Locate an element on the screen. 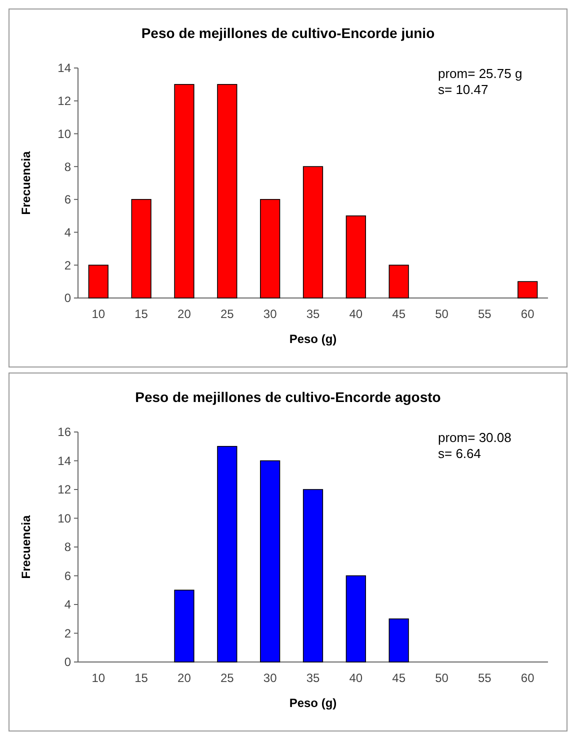 This screenshot has height=740, width=576. chart-title: Peso de mejillones de cultivo-Encorde agosto is located at coordinates (288, 397).